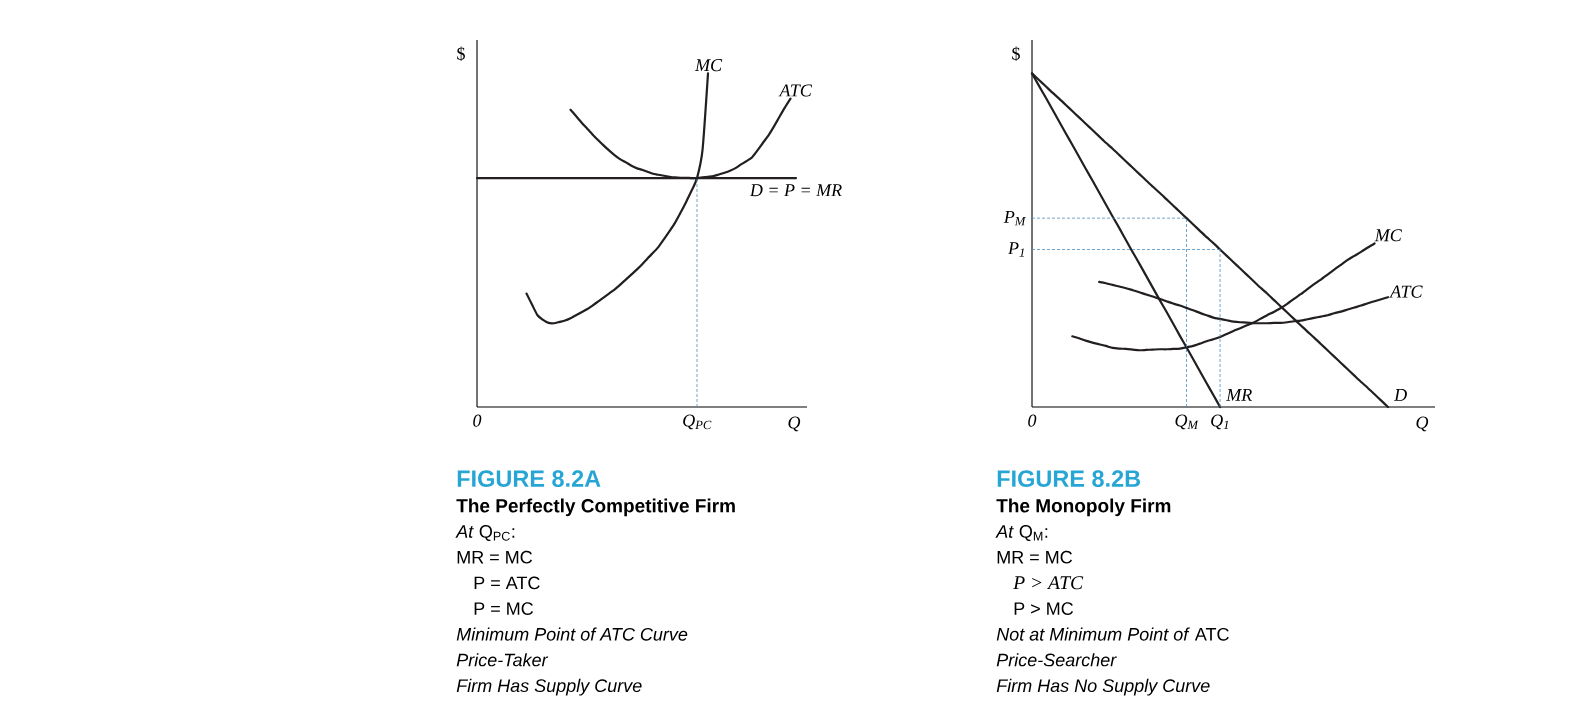 This screenshot has height=725, width=1577. I want to click on text: Price-Taker, so click(502, 660).